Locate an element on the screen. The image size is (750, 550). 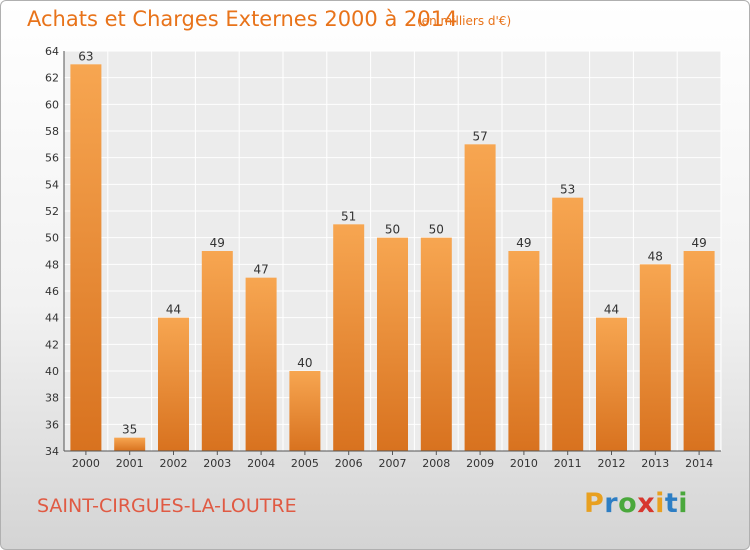
x-tick-label: 2007 is located at coordinates (393, 463).